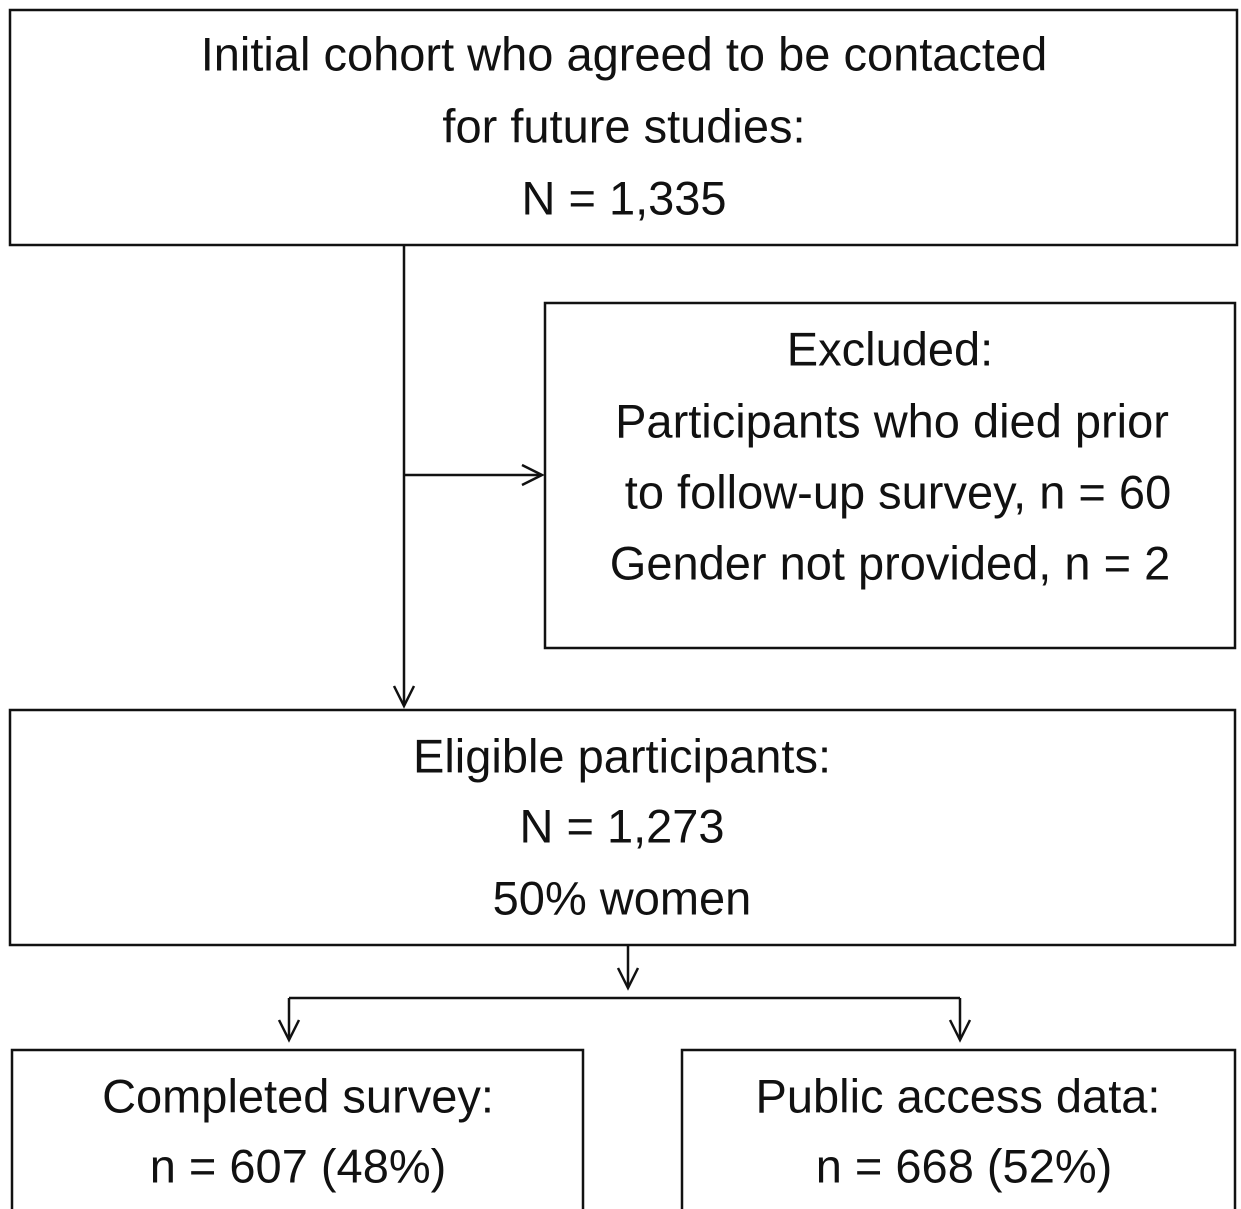 This screenshot has height=1209, width=1241. I want to click on node-text: for future studies:, so click(623, 125).